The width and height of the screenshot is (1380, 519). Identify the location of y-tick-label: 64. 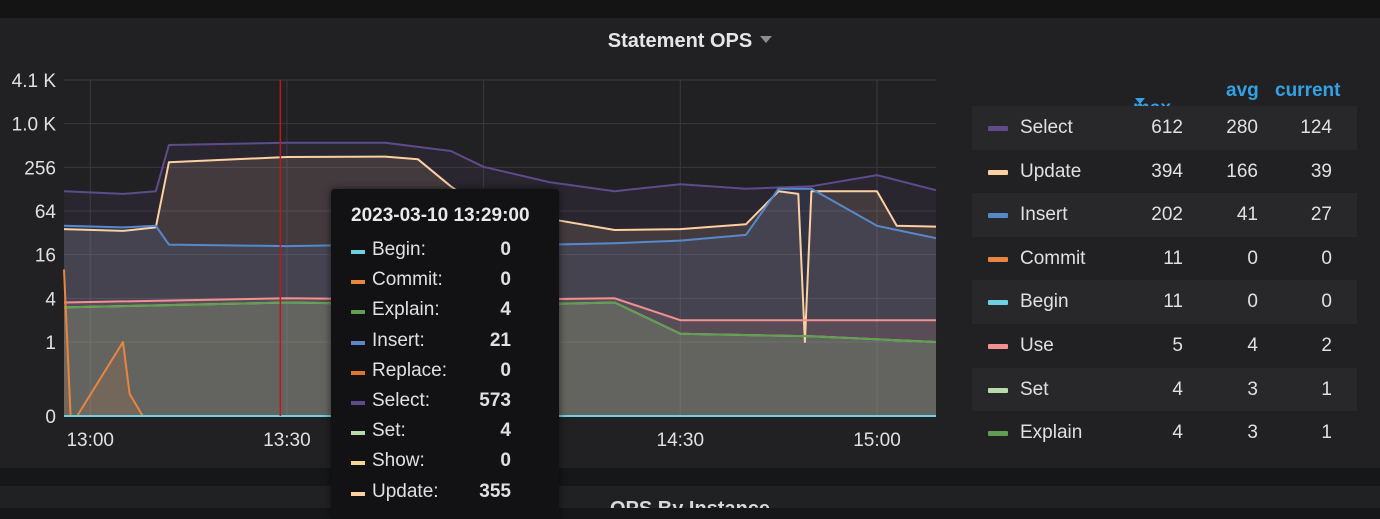
(46, 212).